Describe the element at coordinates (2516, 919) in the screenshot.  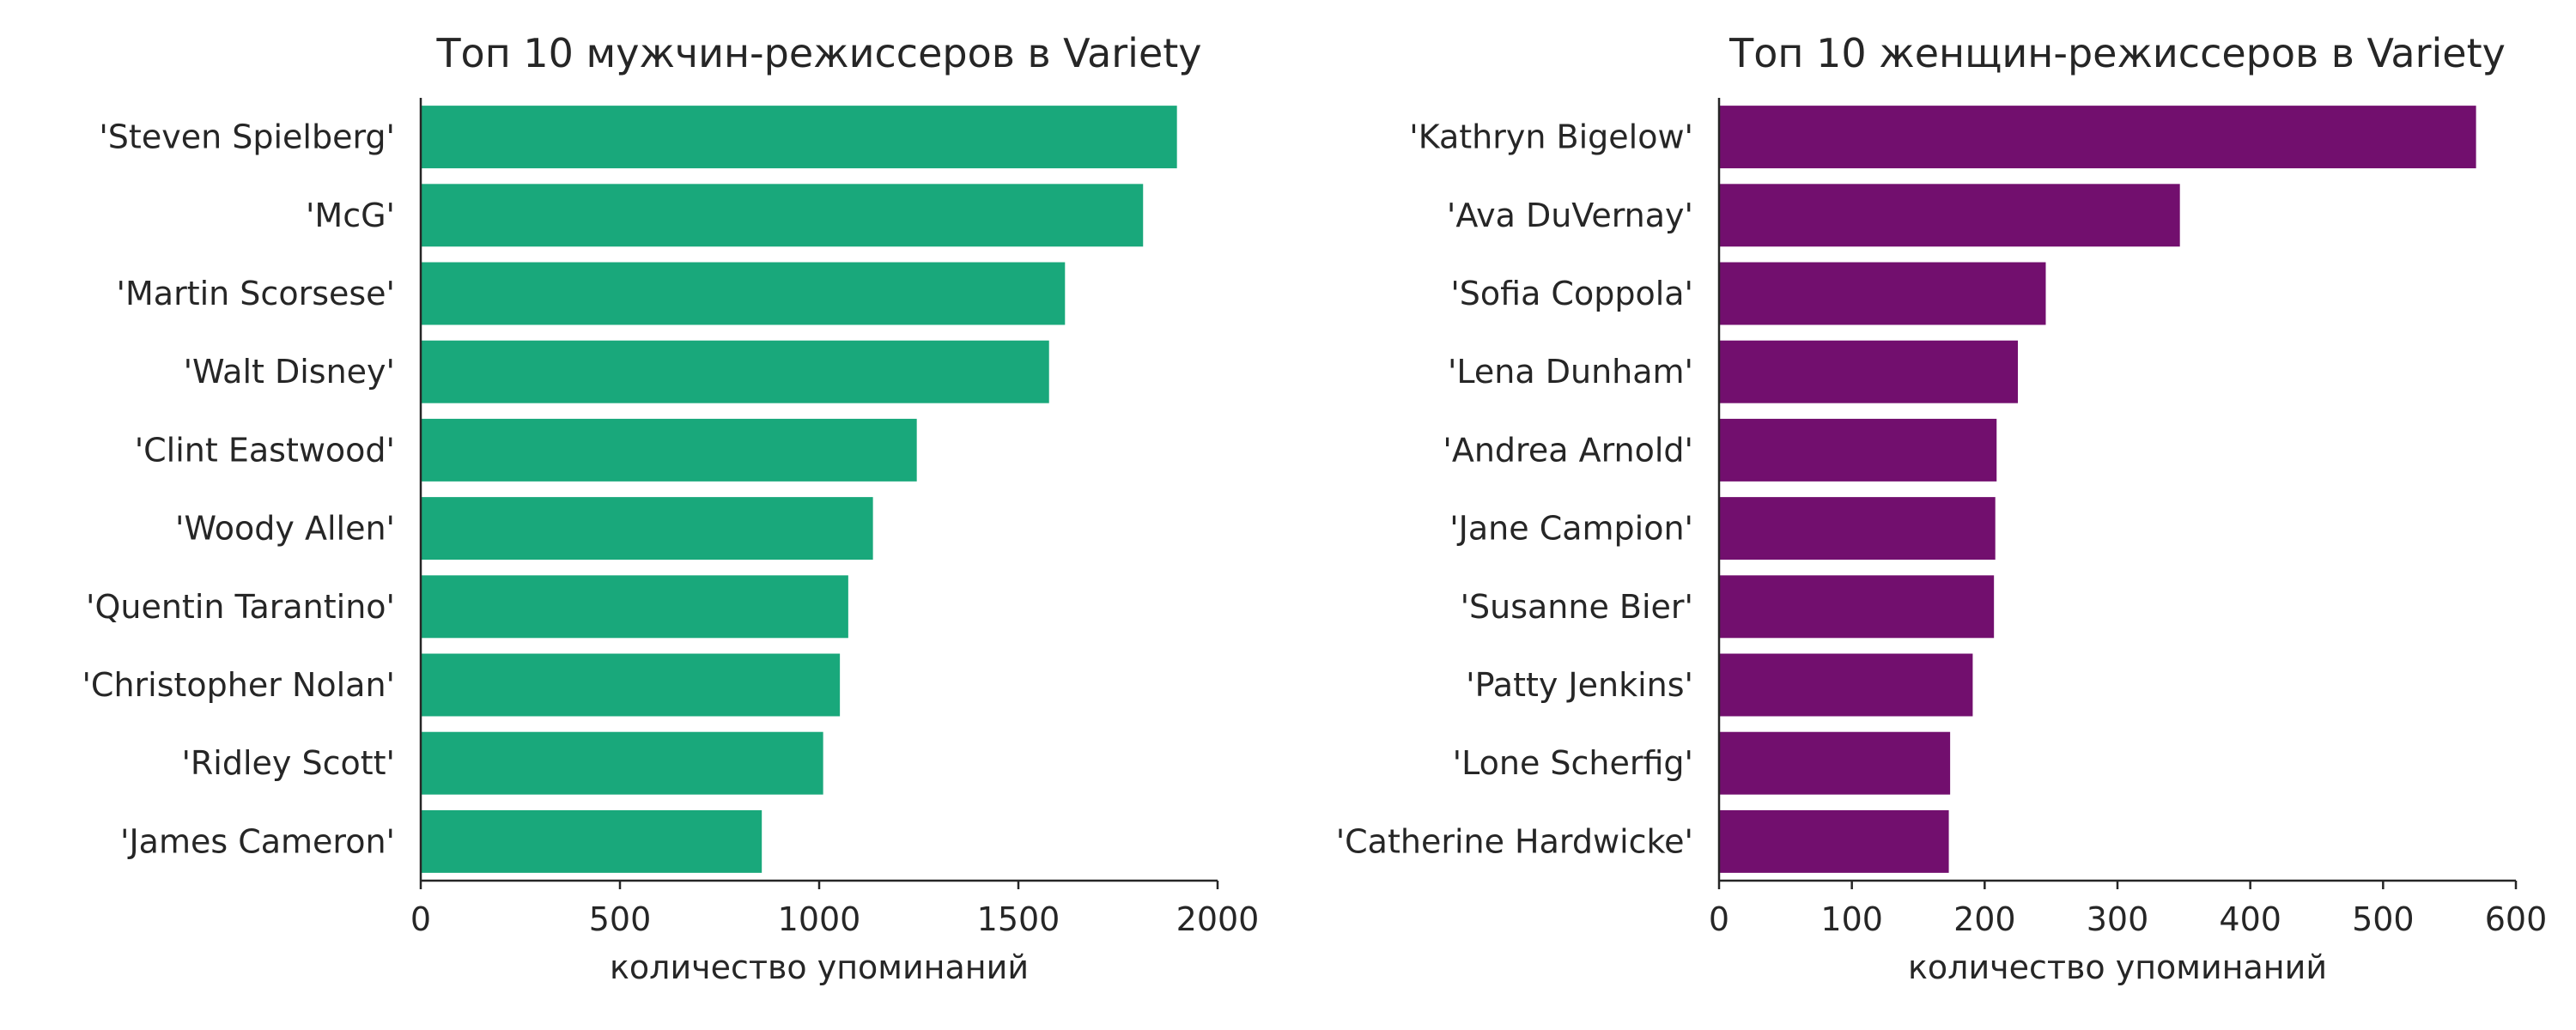
I see `x-tick-label: 600` at that location.